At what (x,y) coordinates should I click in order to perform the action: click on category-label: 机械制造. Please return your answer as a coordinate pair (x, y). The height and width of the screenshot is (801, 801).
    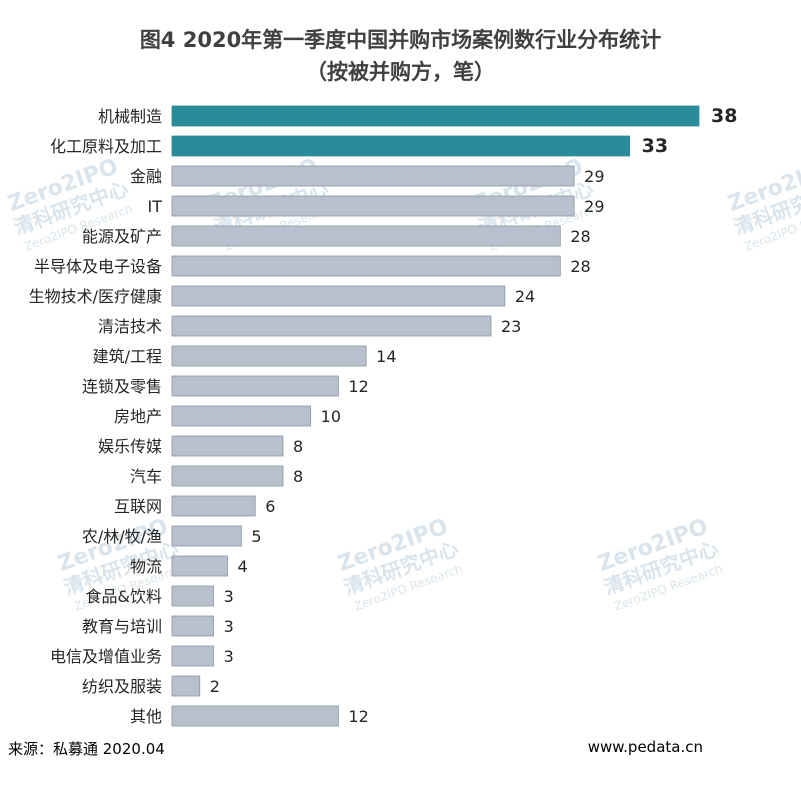
    Looking at the image, I should click on (130, 116).